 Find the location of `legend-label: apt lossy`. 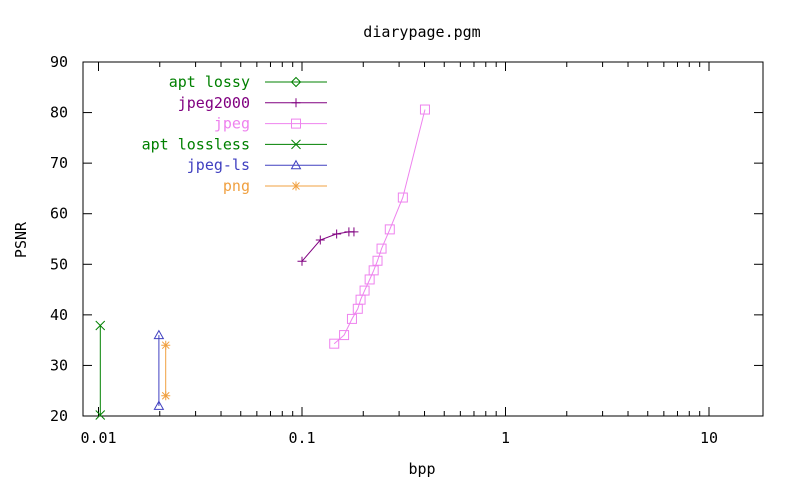

legend-label: apt lossy is located at coordinates (209, 82).